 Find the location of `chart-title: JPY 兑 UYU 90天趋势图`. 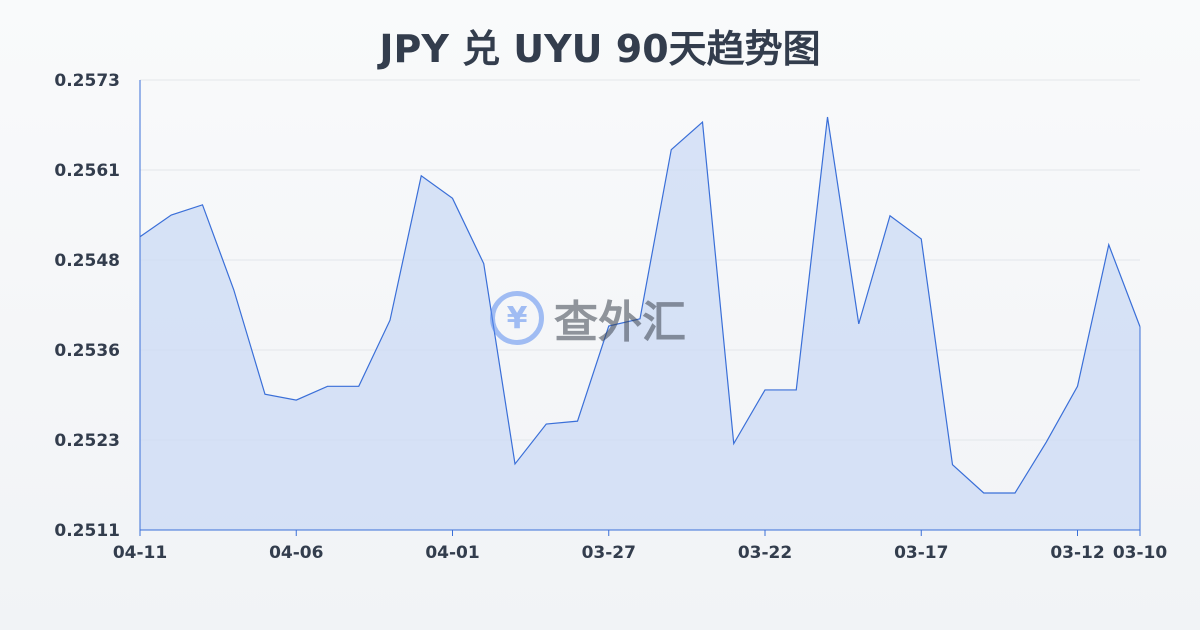

chart-title: JPY 兑 UYU 90天趋势图 is located at coordinates (600, 49).